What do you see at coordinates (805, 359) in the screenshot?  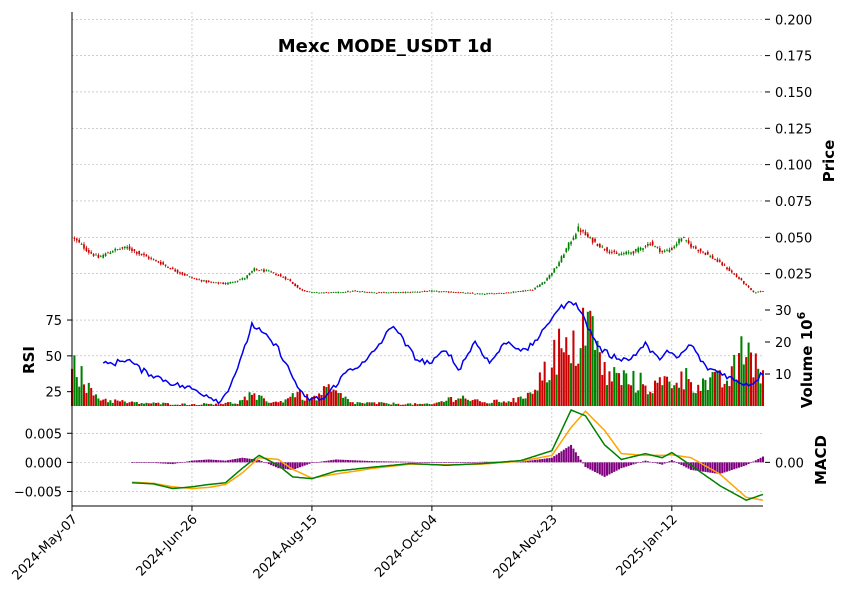 I see `volume-axis-label: Volume 106` at bounding box center [805, 359].